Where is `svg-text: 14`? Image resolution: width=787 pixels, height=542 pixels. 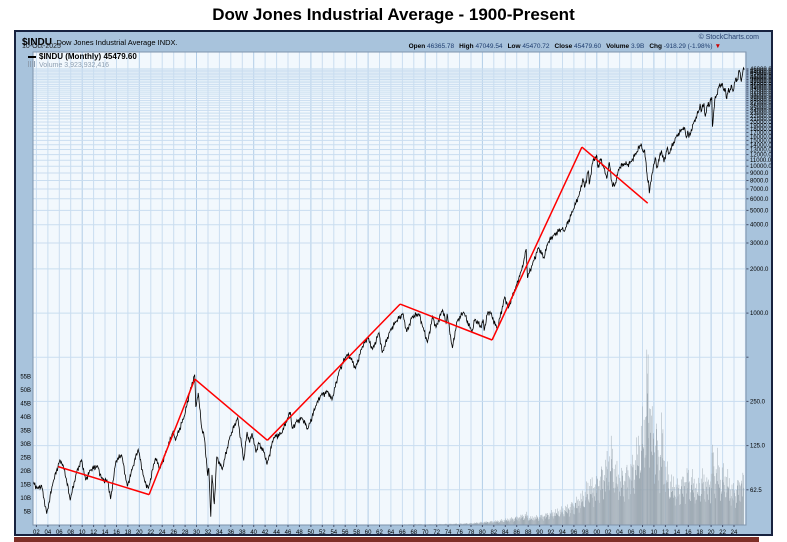
svg-text: 14 is located at coordinates (105, 532).